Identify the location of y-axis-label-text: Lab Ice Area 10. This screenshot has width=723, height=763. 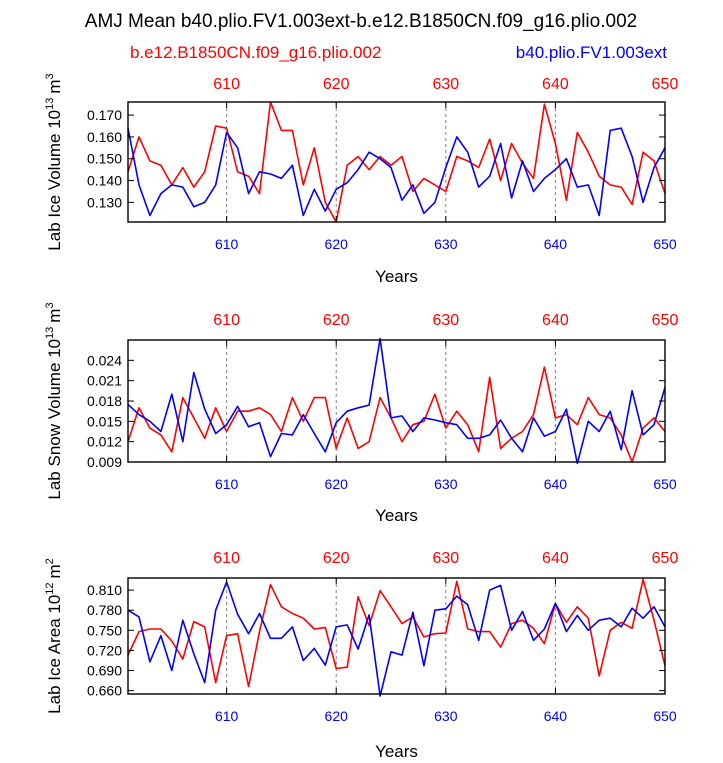
(54, 654).